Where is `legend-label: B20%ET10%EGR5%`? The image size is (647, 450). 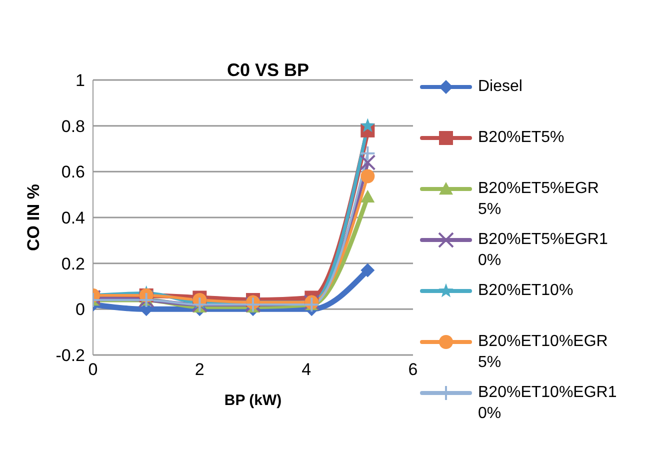
legend-label: B20%ET10%EGR5% is located at coordinates (543, 352).